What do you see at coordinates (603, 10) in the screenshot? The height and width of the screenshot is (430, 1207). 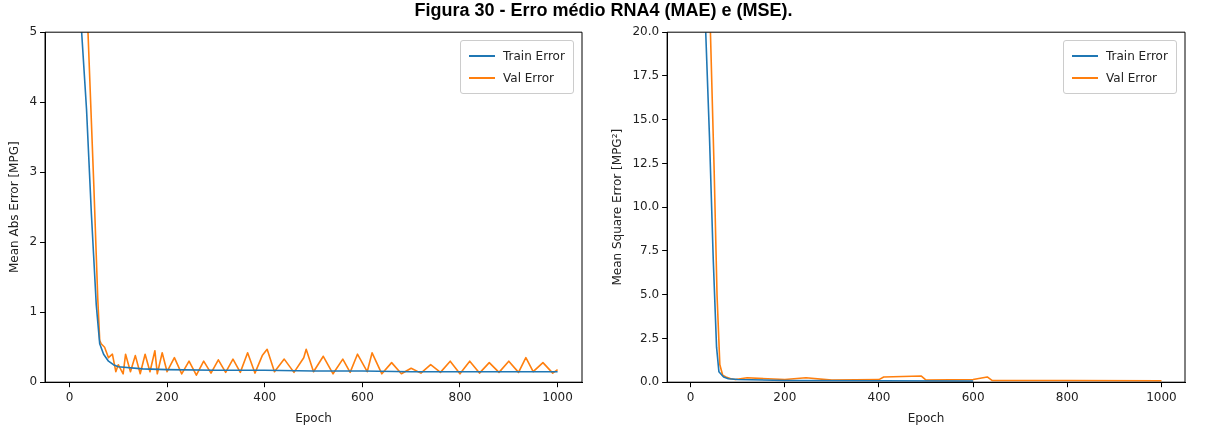 I see `chart-title: Figura 30 - Erro médio RNA4 (MAE) e (MSE).` at bounding box center [603, 10].